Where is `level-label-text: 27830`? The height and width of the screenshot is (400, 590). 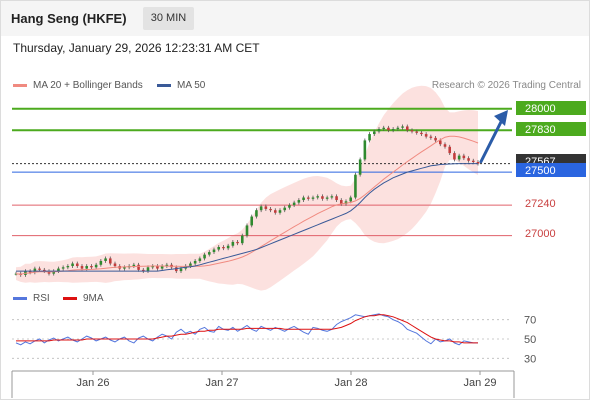
level-label-text: 27830 is located at coordinates (540, 130).